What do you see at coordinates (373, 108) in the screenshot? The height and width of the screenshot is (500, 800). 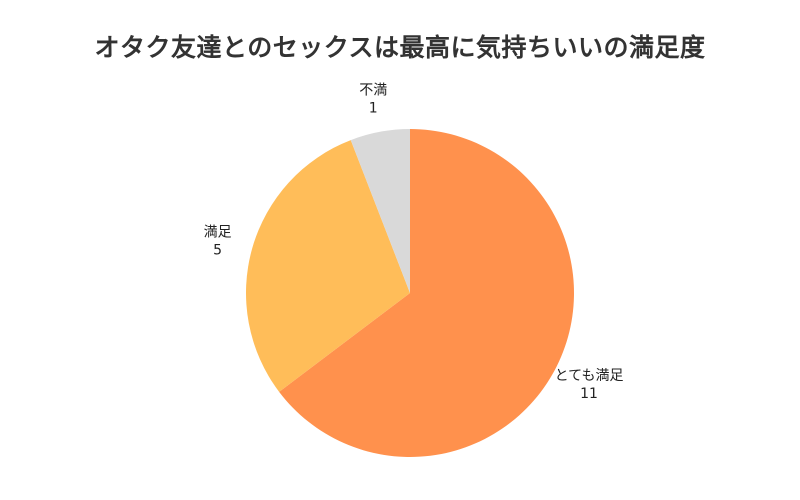 I see `slice-value-label: 1` at bounding box center [373, 108].